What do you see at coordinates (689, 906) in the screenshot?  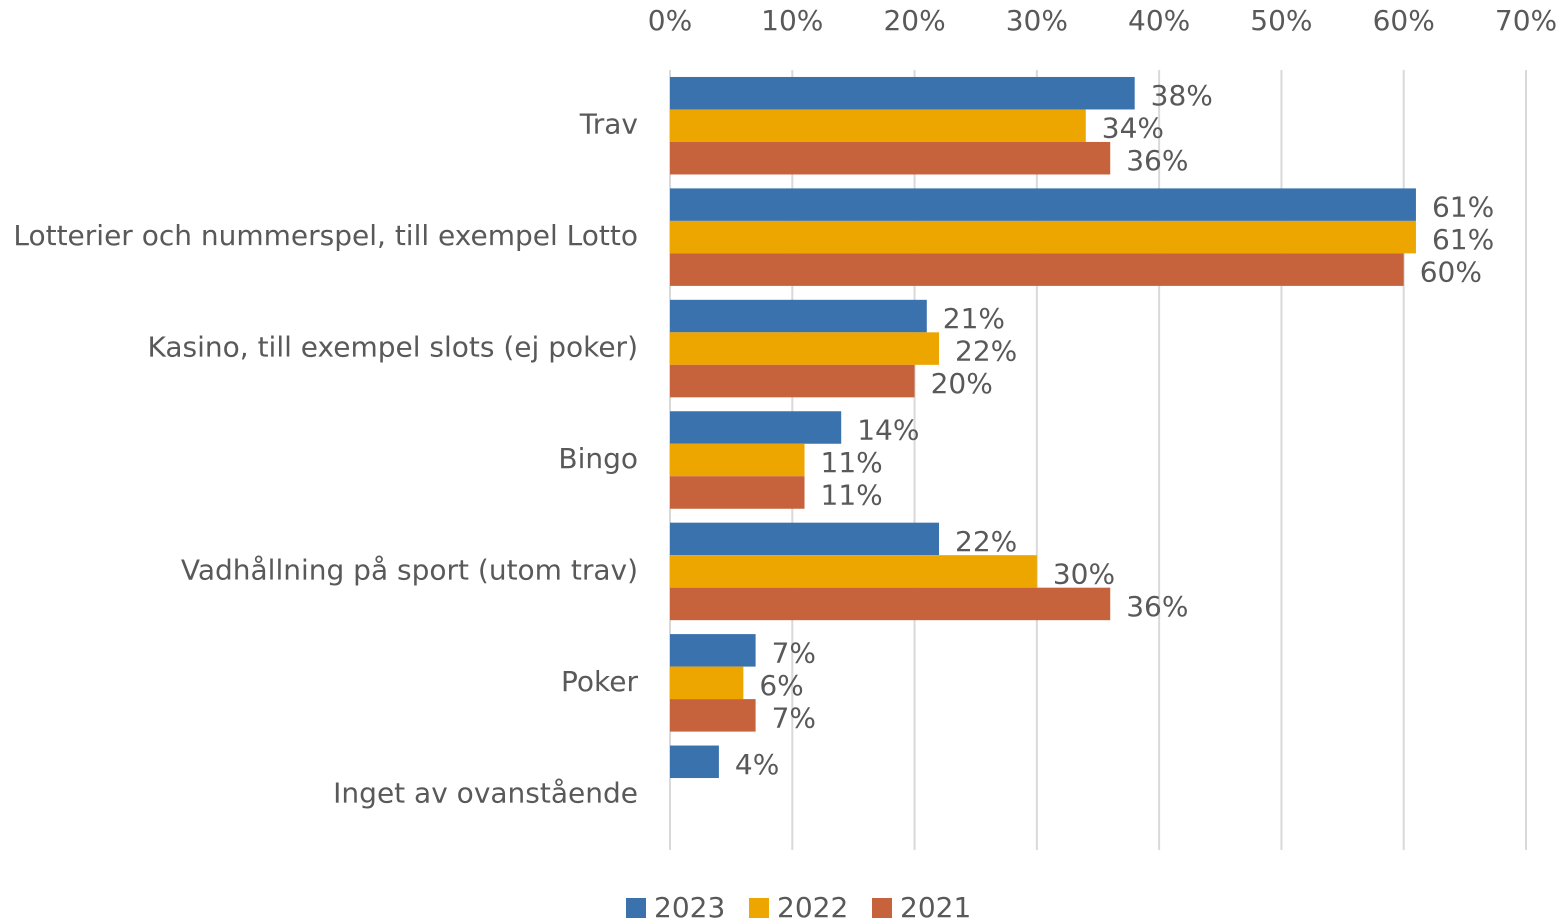 I see `legend-label: 2023` at bounding box center [689, 906].